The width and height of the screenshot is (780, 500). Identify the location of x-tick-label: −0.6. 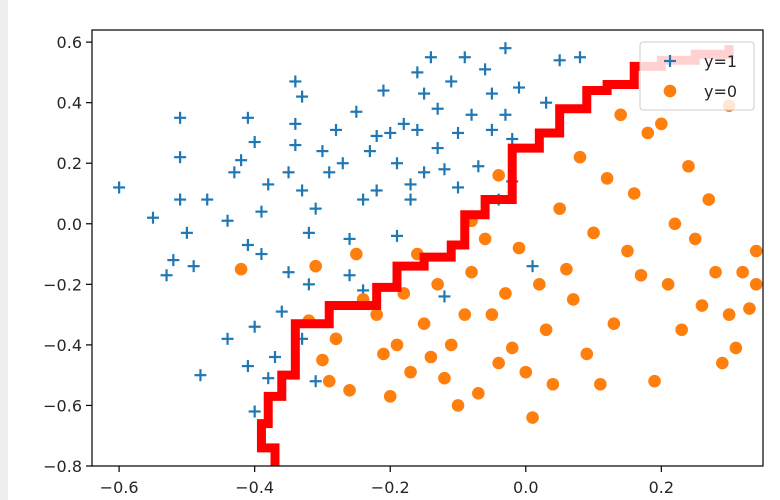
(119, 487).